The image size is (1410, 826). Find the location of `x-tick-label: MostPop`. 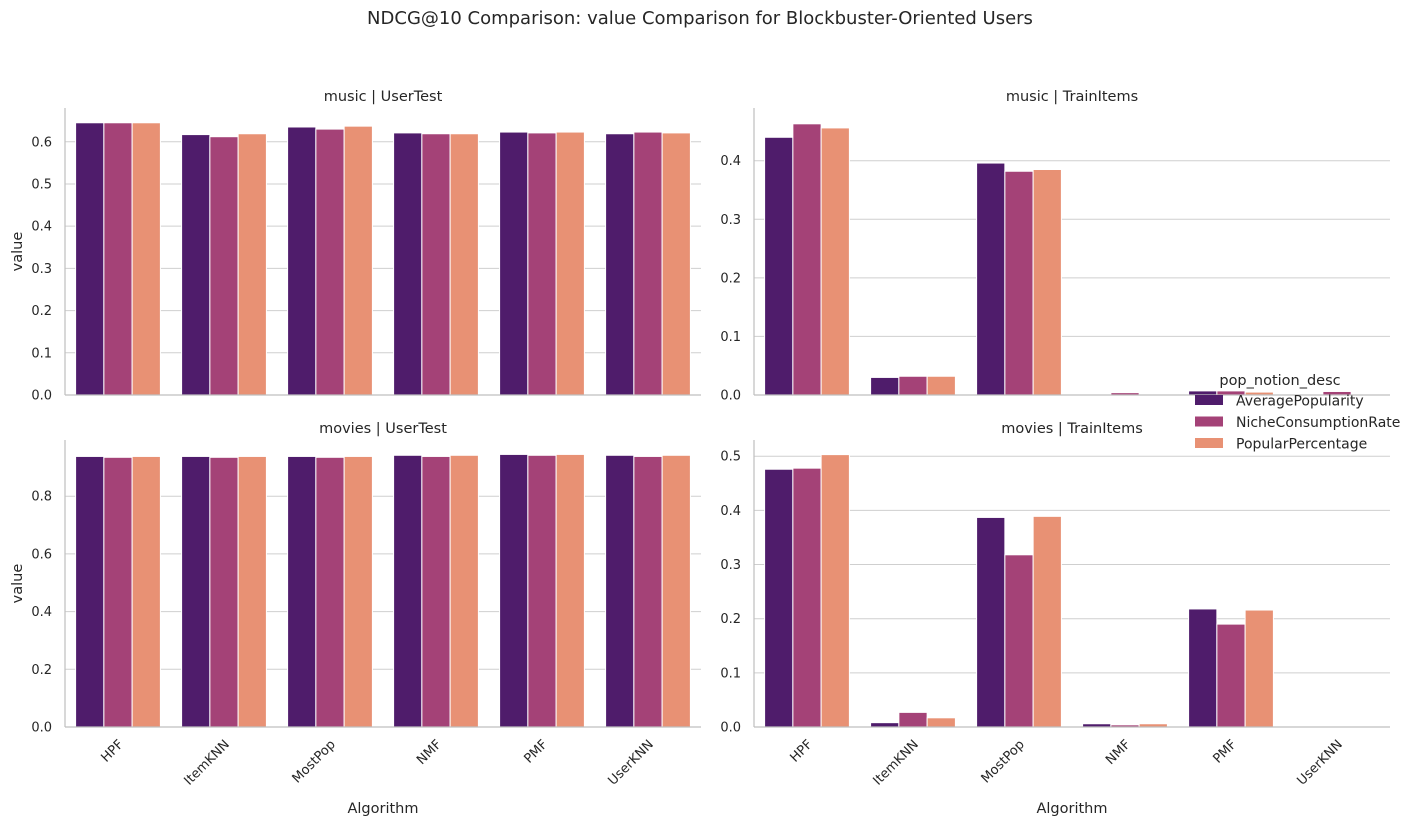

x-tick-label: MostPop is located at coordinates (1003, 761).